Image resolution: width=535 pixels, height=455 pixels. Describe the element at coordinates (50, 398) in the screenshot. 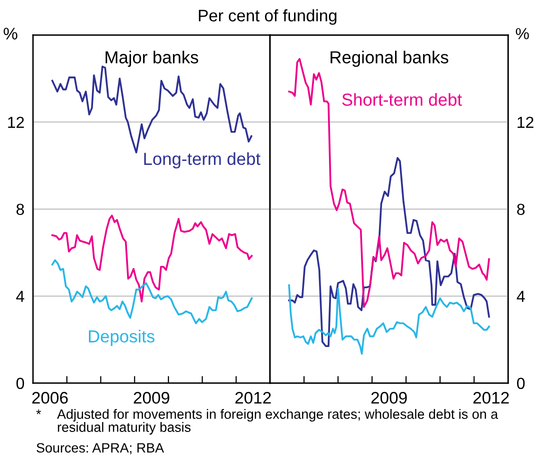

I see `x-tick-label: 2006` at that location.